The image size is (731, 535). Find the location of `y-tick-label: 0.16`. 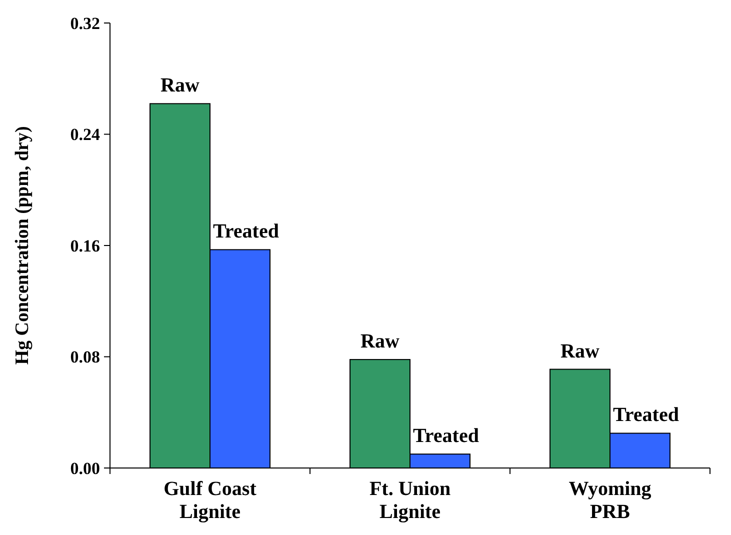

y-tick-label: 0.16 is located at coordinates (85, 246).